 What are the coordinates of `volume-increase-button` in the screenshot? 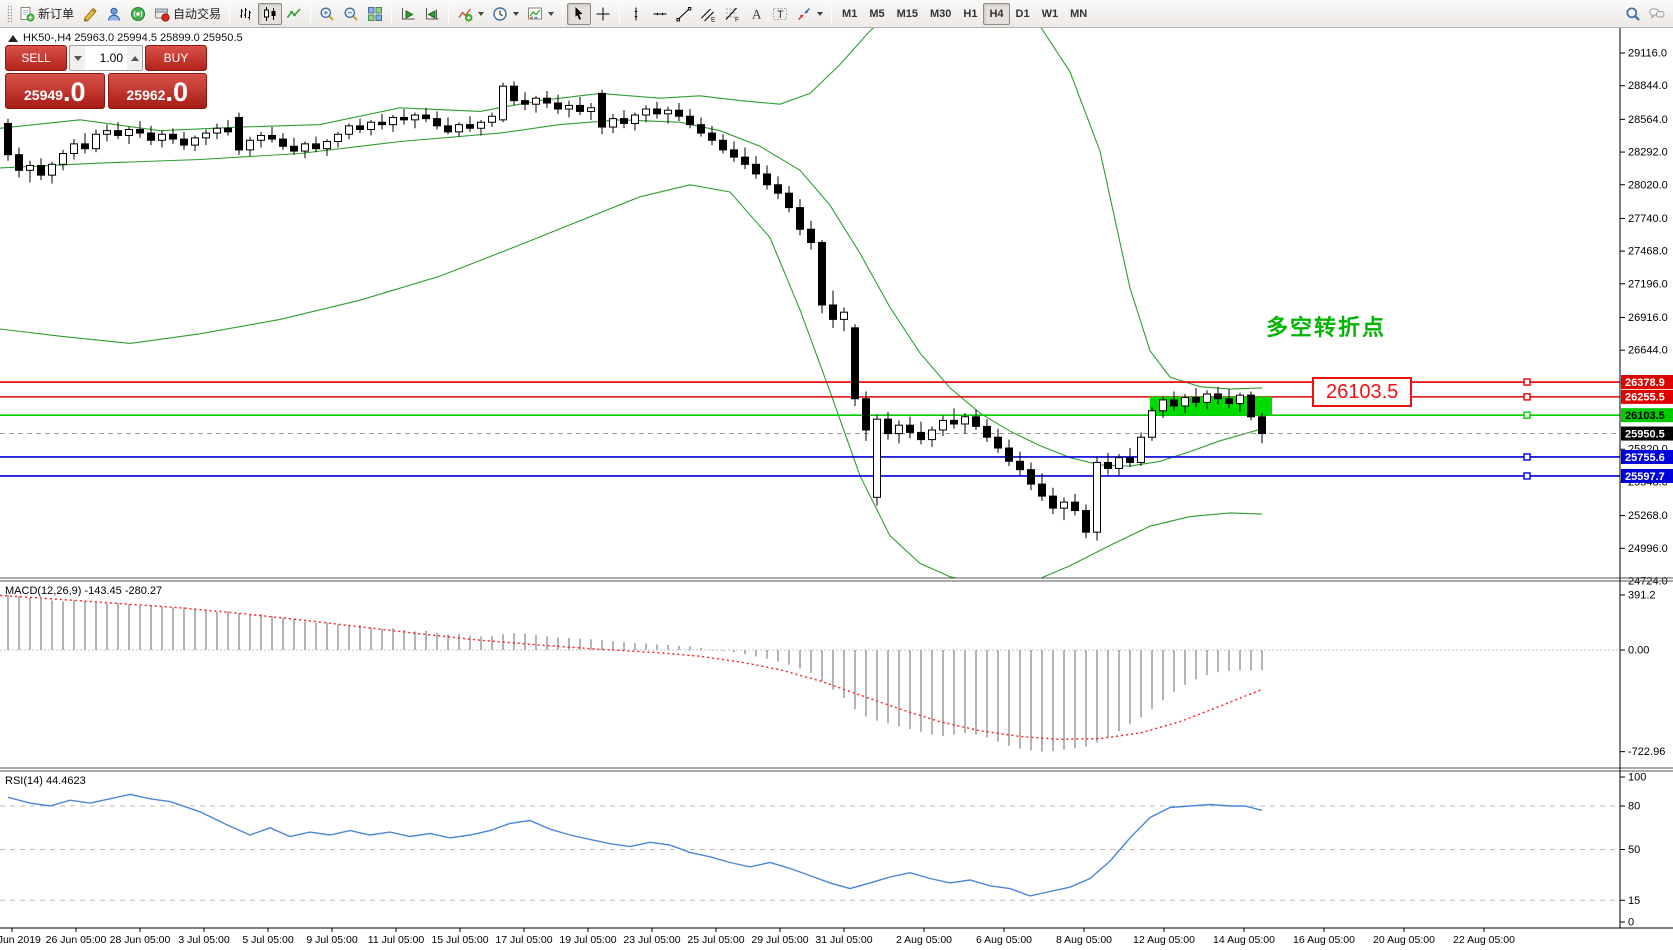 It's located at (134, 58).